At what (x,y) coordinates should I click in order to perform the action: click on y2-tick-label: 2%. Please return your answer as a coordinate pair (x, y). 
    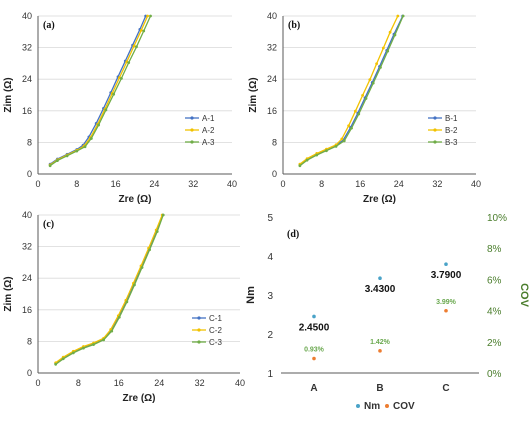
    Looking at the image, I should click on (494, 343).